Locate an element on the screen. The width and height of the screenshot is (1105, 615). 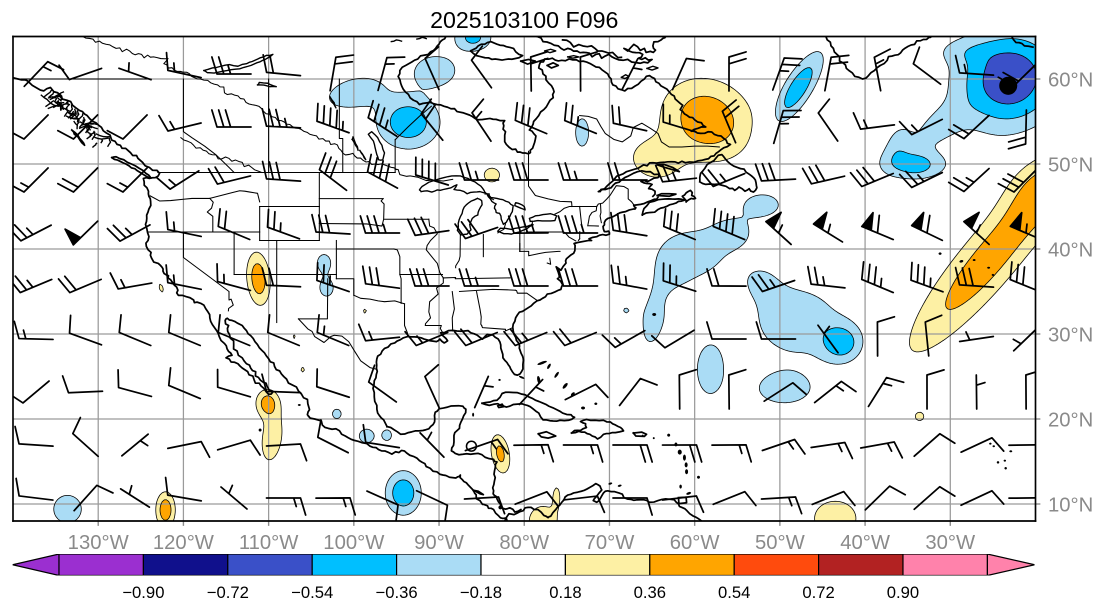
svg-text: −0.72 is located at coordinates (228, 592).